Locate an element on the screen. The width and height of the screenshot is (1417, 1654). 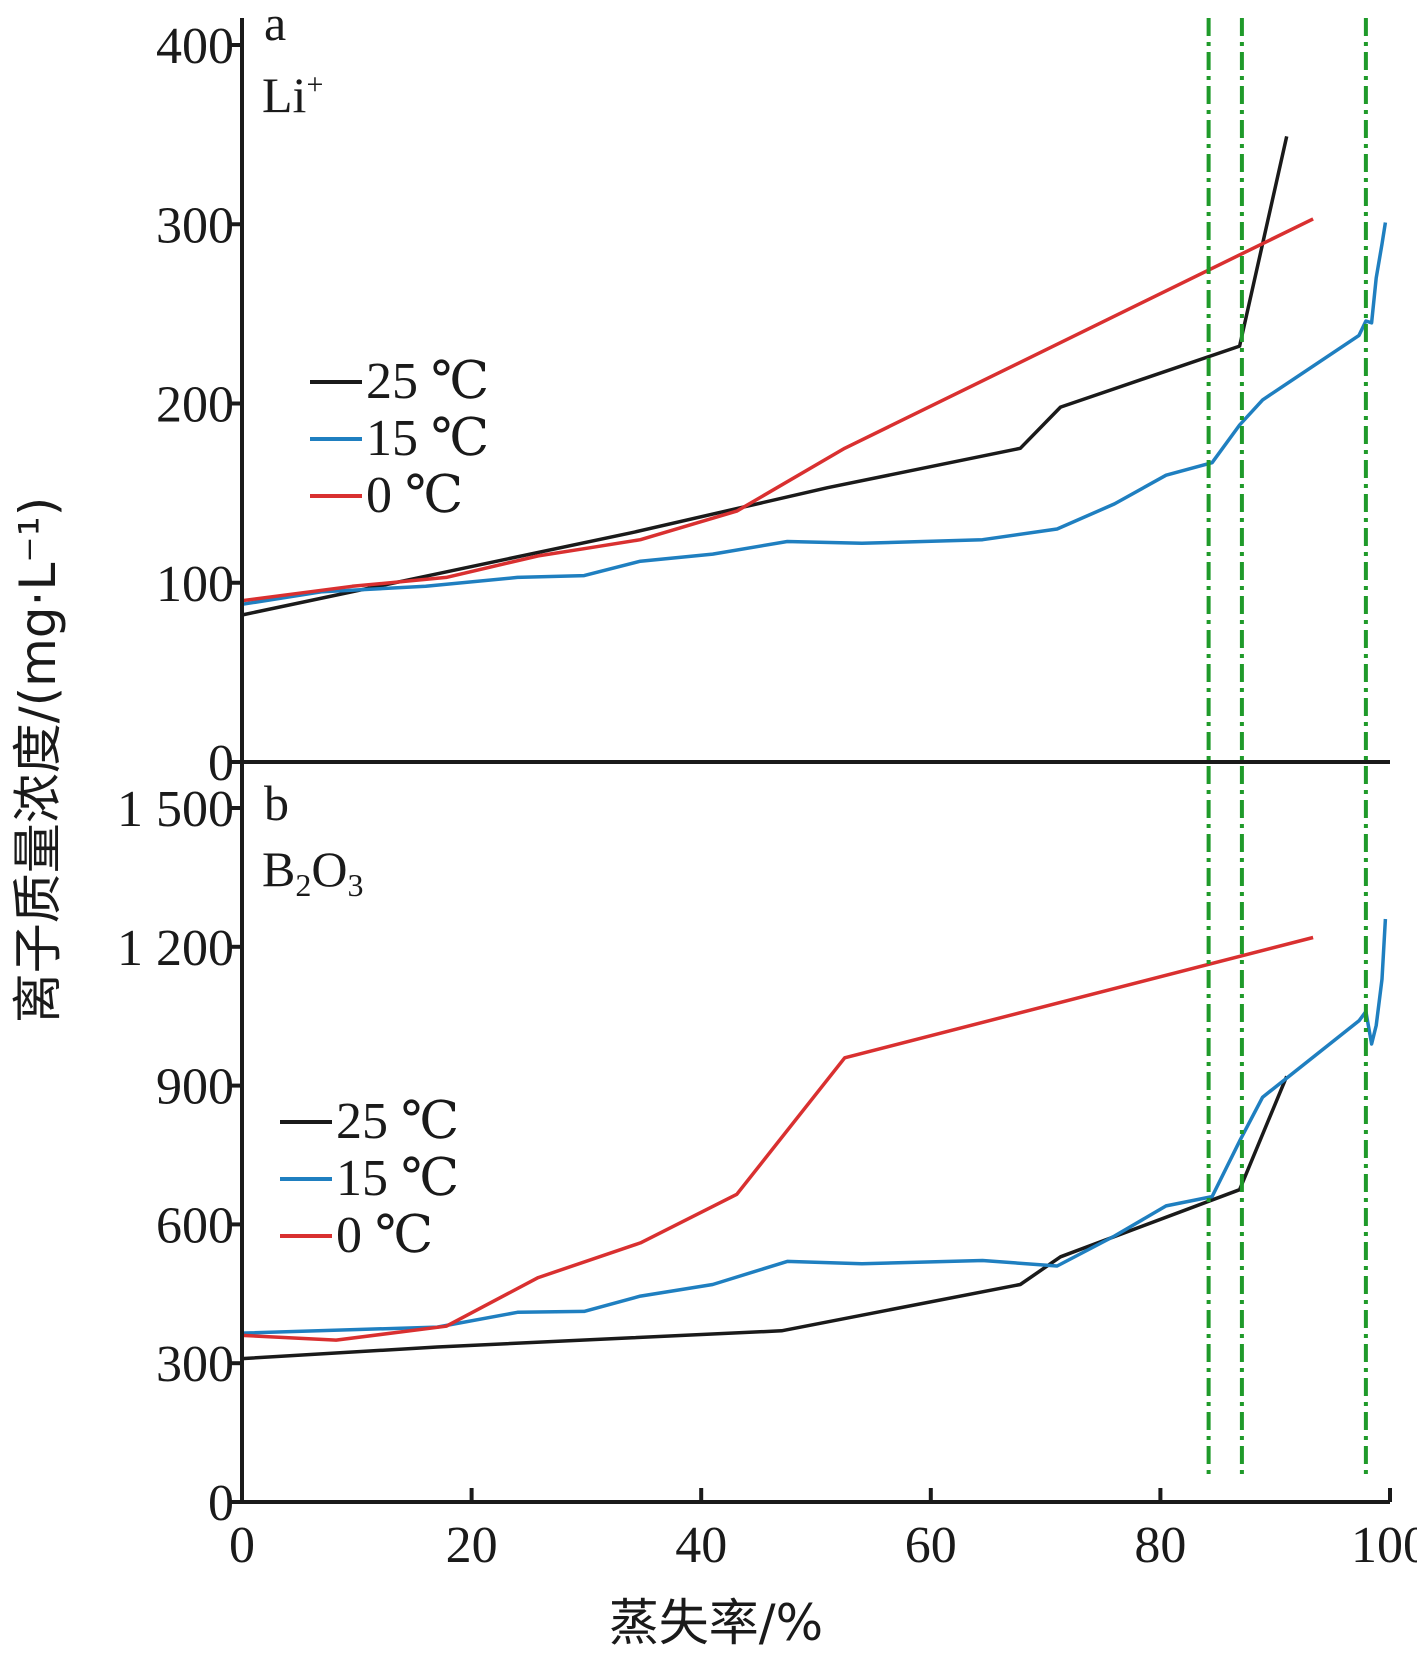
y-tick-label: 1 500 is located at coordinates (175, 809).